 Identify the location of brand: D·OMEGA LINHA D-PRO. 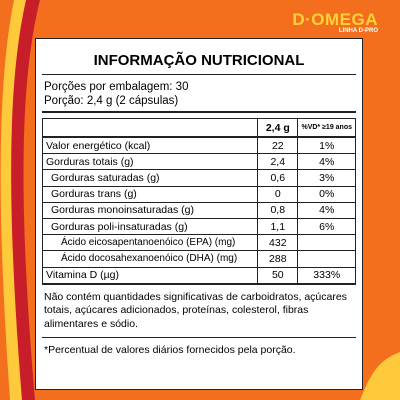
(335, 22).